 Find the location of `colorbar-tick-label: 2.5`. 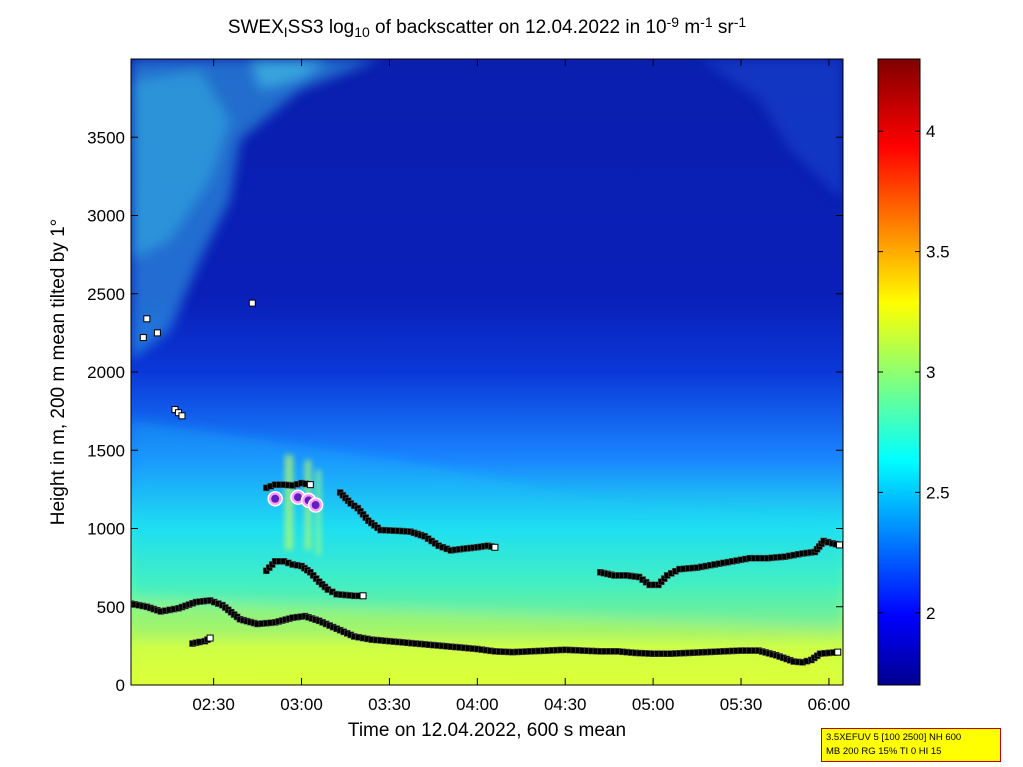

colorbar-tick-label: 2.5 is located at coordinates (938, 492).